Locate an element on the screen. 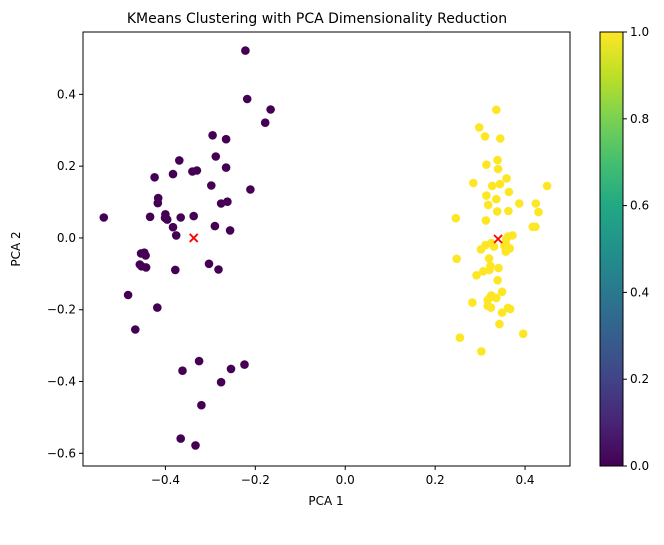 Image resolution: width=664 pixels, height=545 pixels. y-tick-label: −0.2 is located at coordinates (61, 310).